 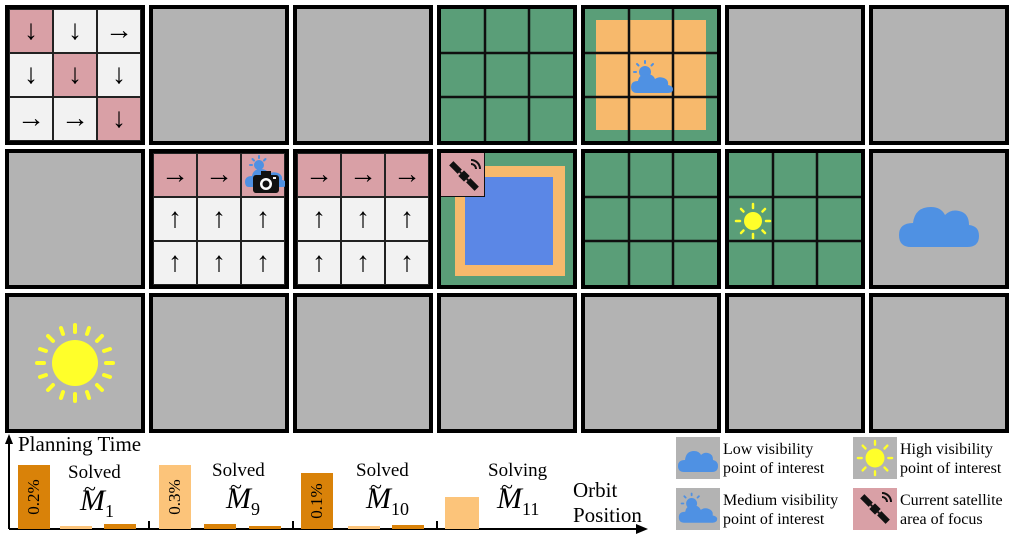 I want to click on timeline-axes, so click(x=326, y=484).